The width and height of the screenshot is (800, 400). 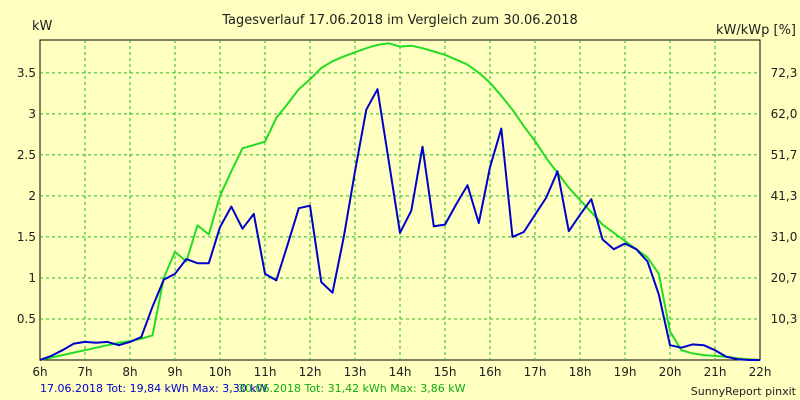 What do you see at coordinates (744, 391) in the screenshot?
I see `credit-text: SunnyReport pinxit` at bounding box center [744, 391].